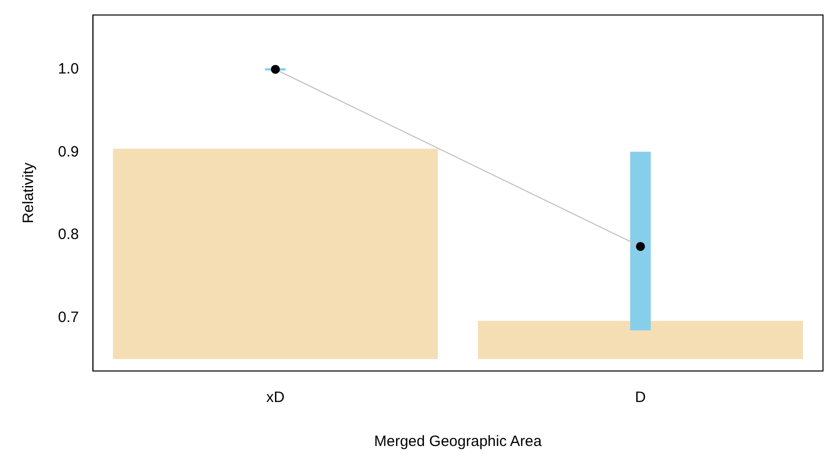 The image size is (833, 455). What do you see at coordinates (68, 235) in the screenshot?
I see `y-tick-label: 0.8` at bounding box center [68, 235].